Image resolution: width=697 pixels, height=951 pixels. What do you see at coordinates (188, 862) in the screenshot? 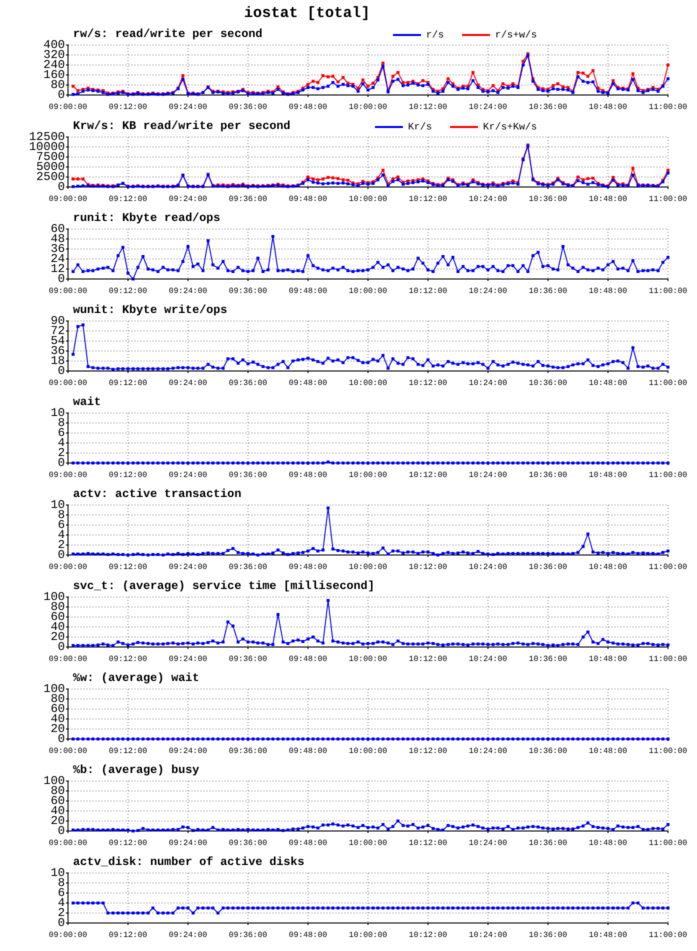
I see `chart-title: actv_disk: number of active disks` at bounding box center [188, 862].